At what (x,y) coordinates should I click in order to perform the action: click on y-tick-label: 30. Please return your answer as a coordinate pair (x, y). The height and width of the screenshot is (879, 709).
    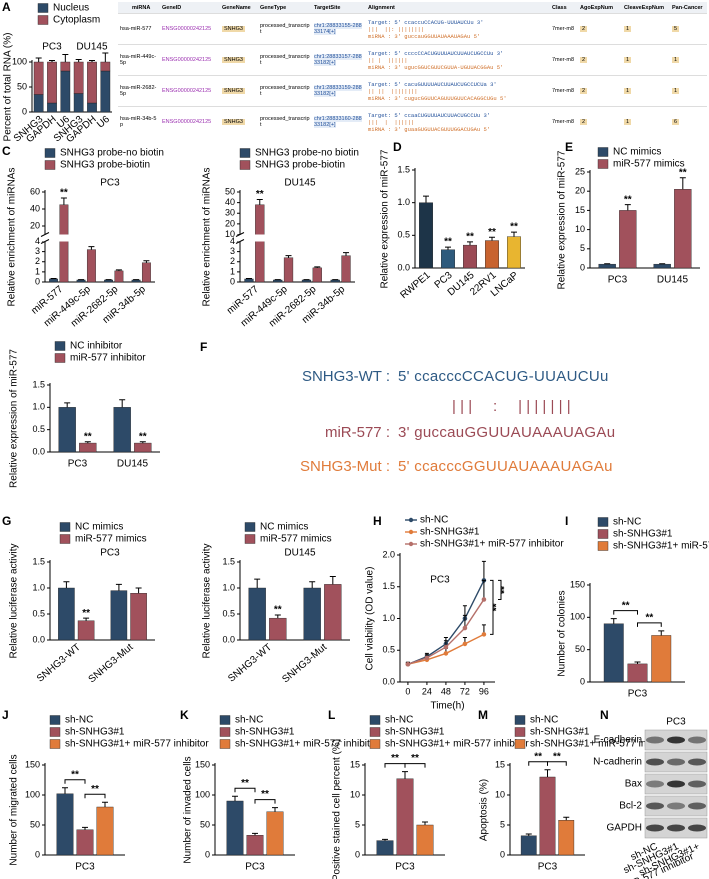
    Looking at the image, I should click on (230, 213).